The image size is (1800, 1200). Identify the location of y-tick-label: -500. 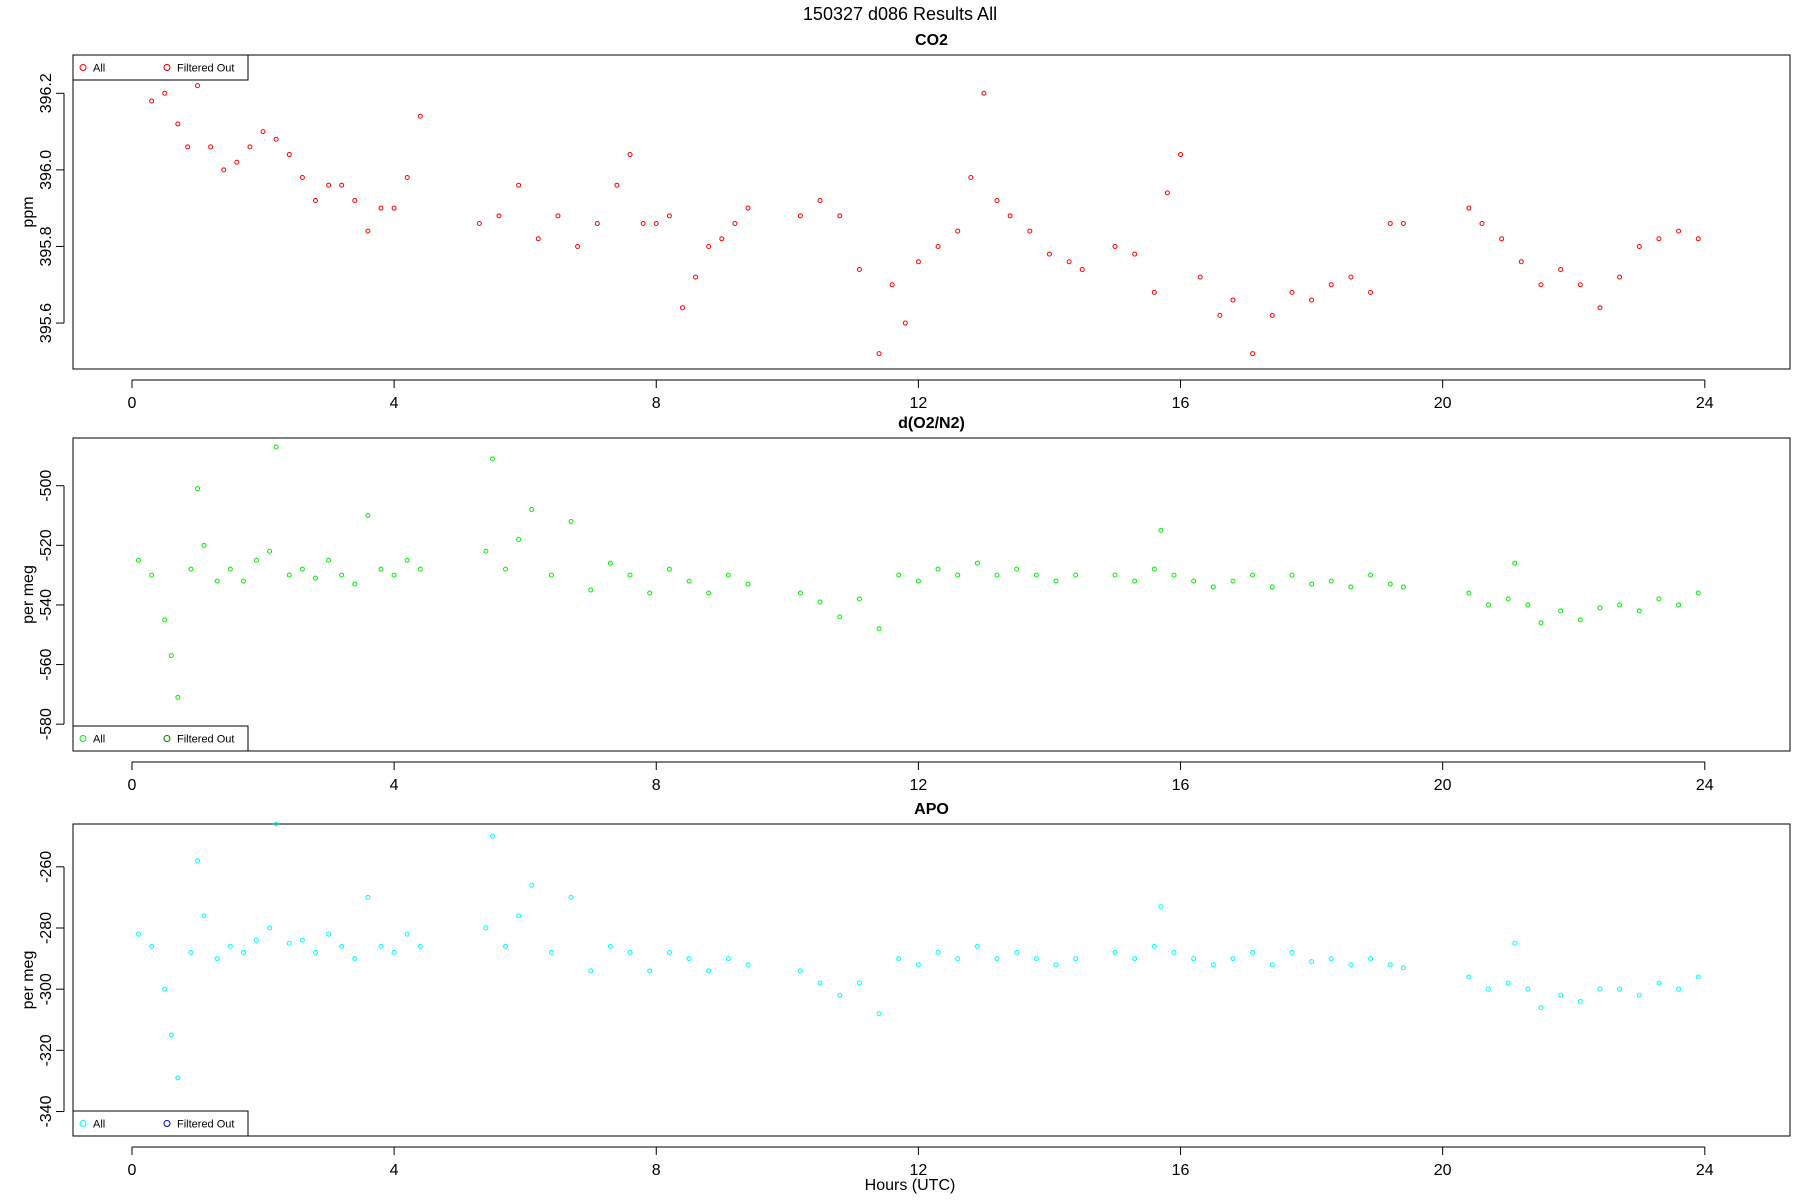
(46, 486).